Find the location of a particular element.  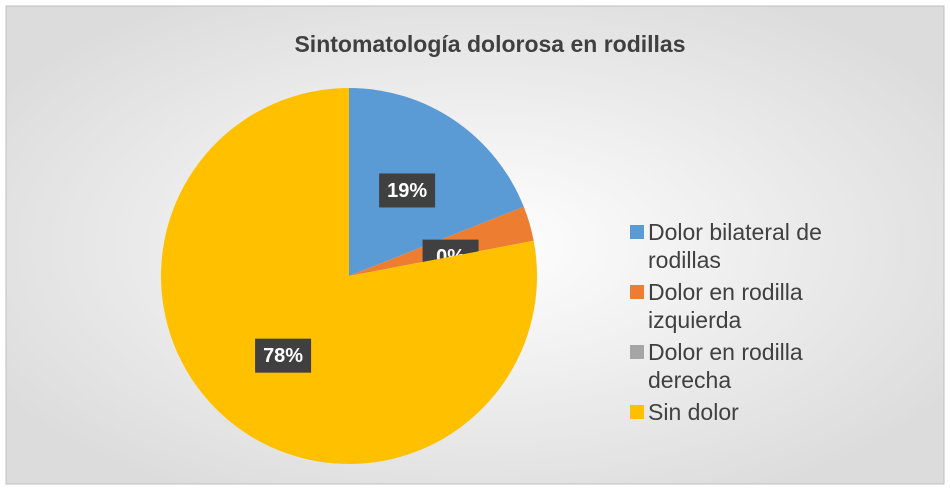

legend-item: Dolor en rodilla derecha is located at coordinates (750, 366).